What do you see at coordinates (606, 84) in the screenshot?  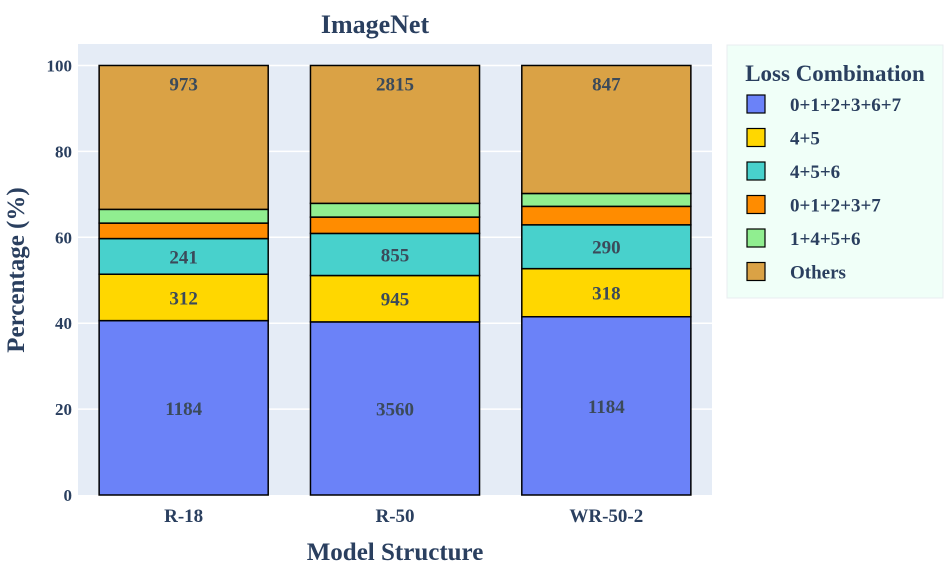 I see `bar-data-label: 847` at bounding box center [606, 84].